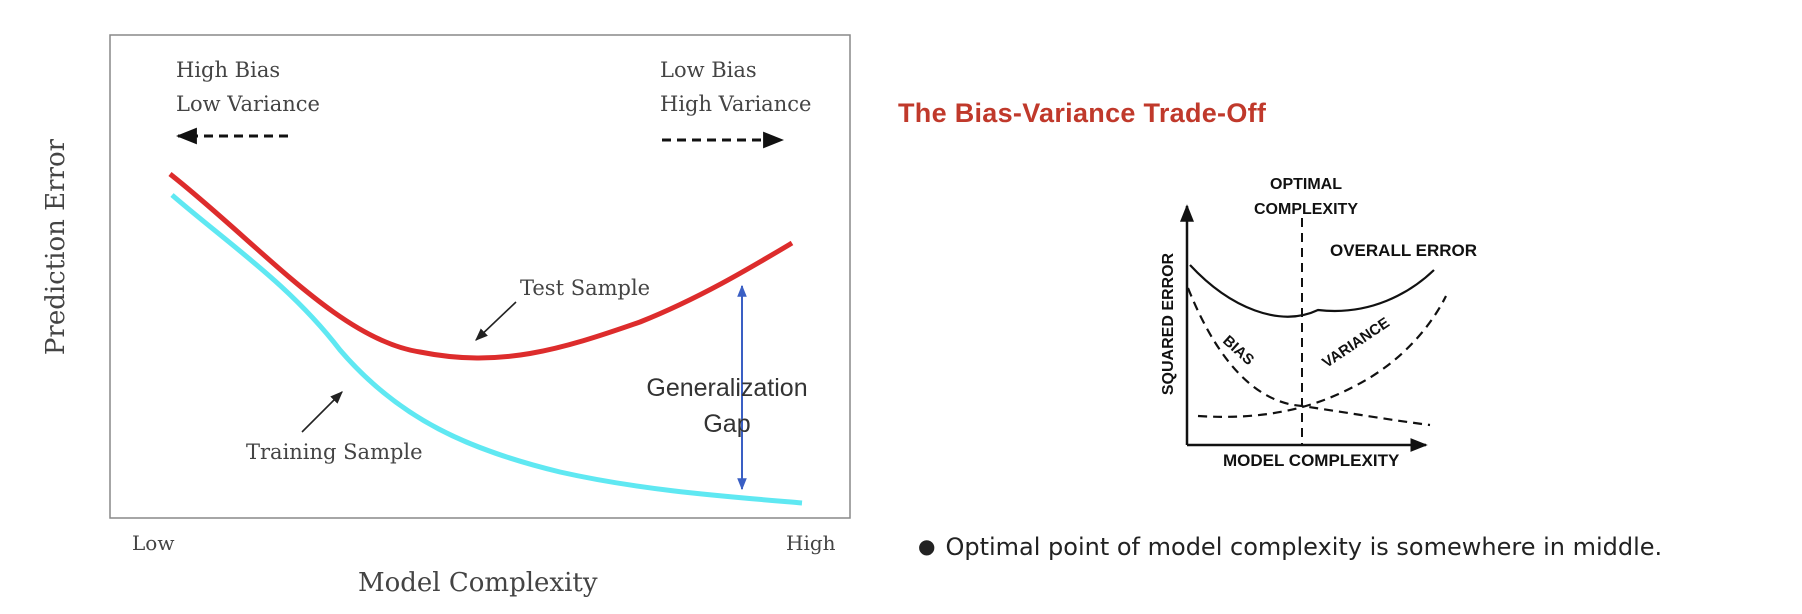 This screenshot has width=1802, height=614. Describe the element at coordinates (481, 266) in the screenshot. I see `test-sample-curve` at that location.